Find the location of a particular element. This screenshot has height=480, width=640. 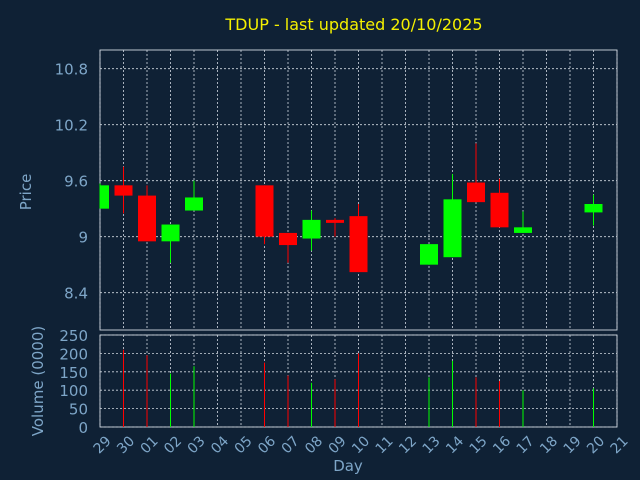

x-tick-label: 01 is located at coordinates (150, 445).